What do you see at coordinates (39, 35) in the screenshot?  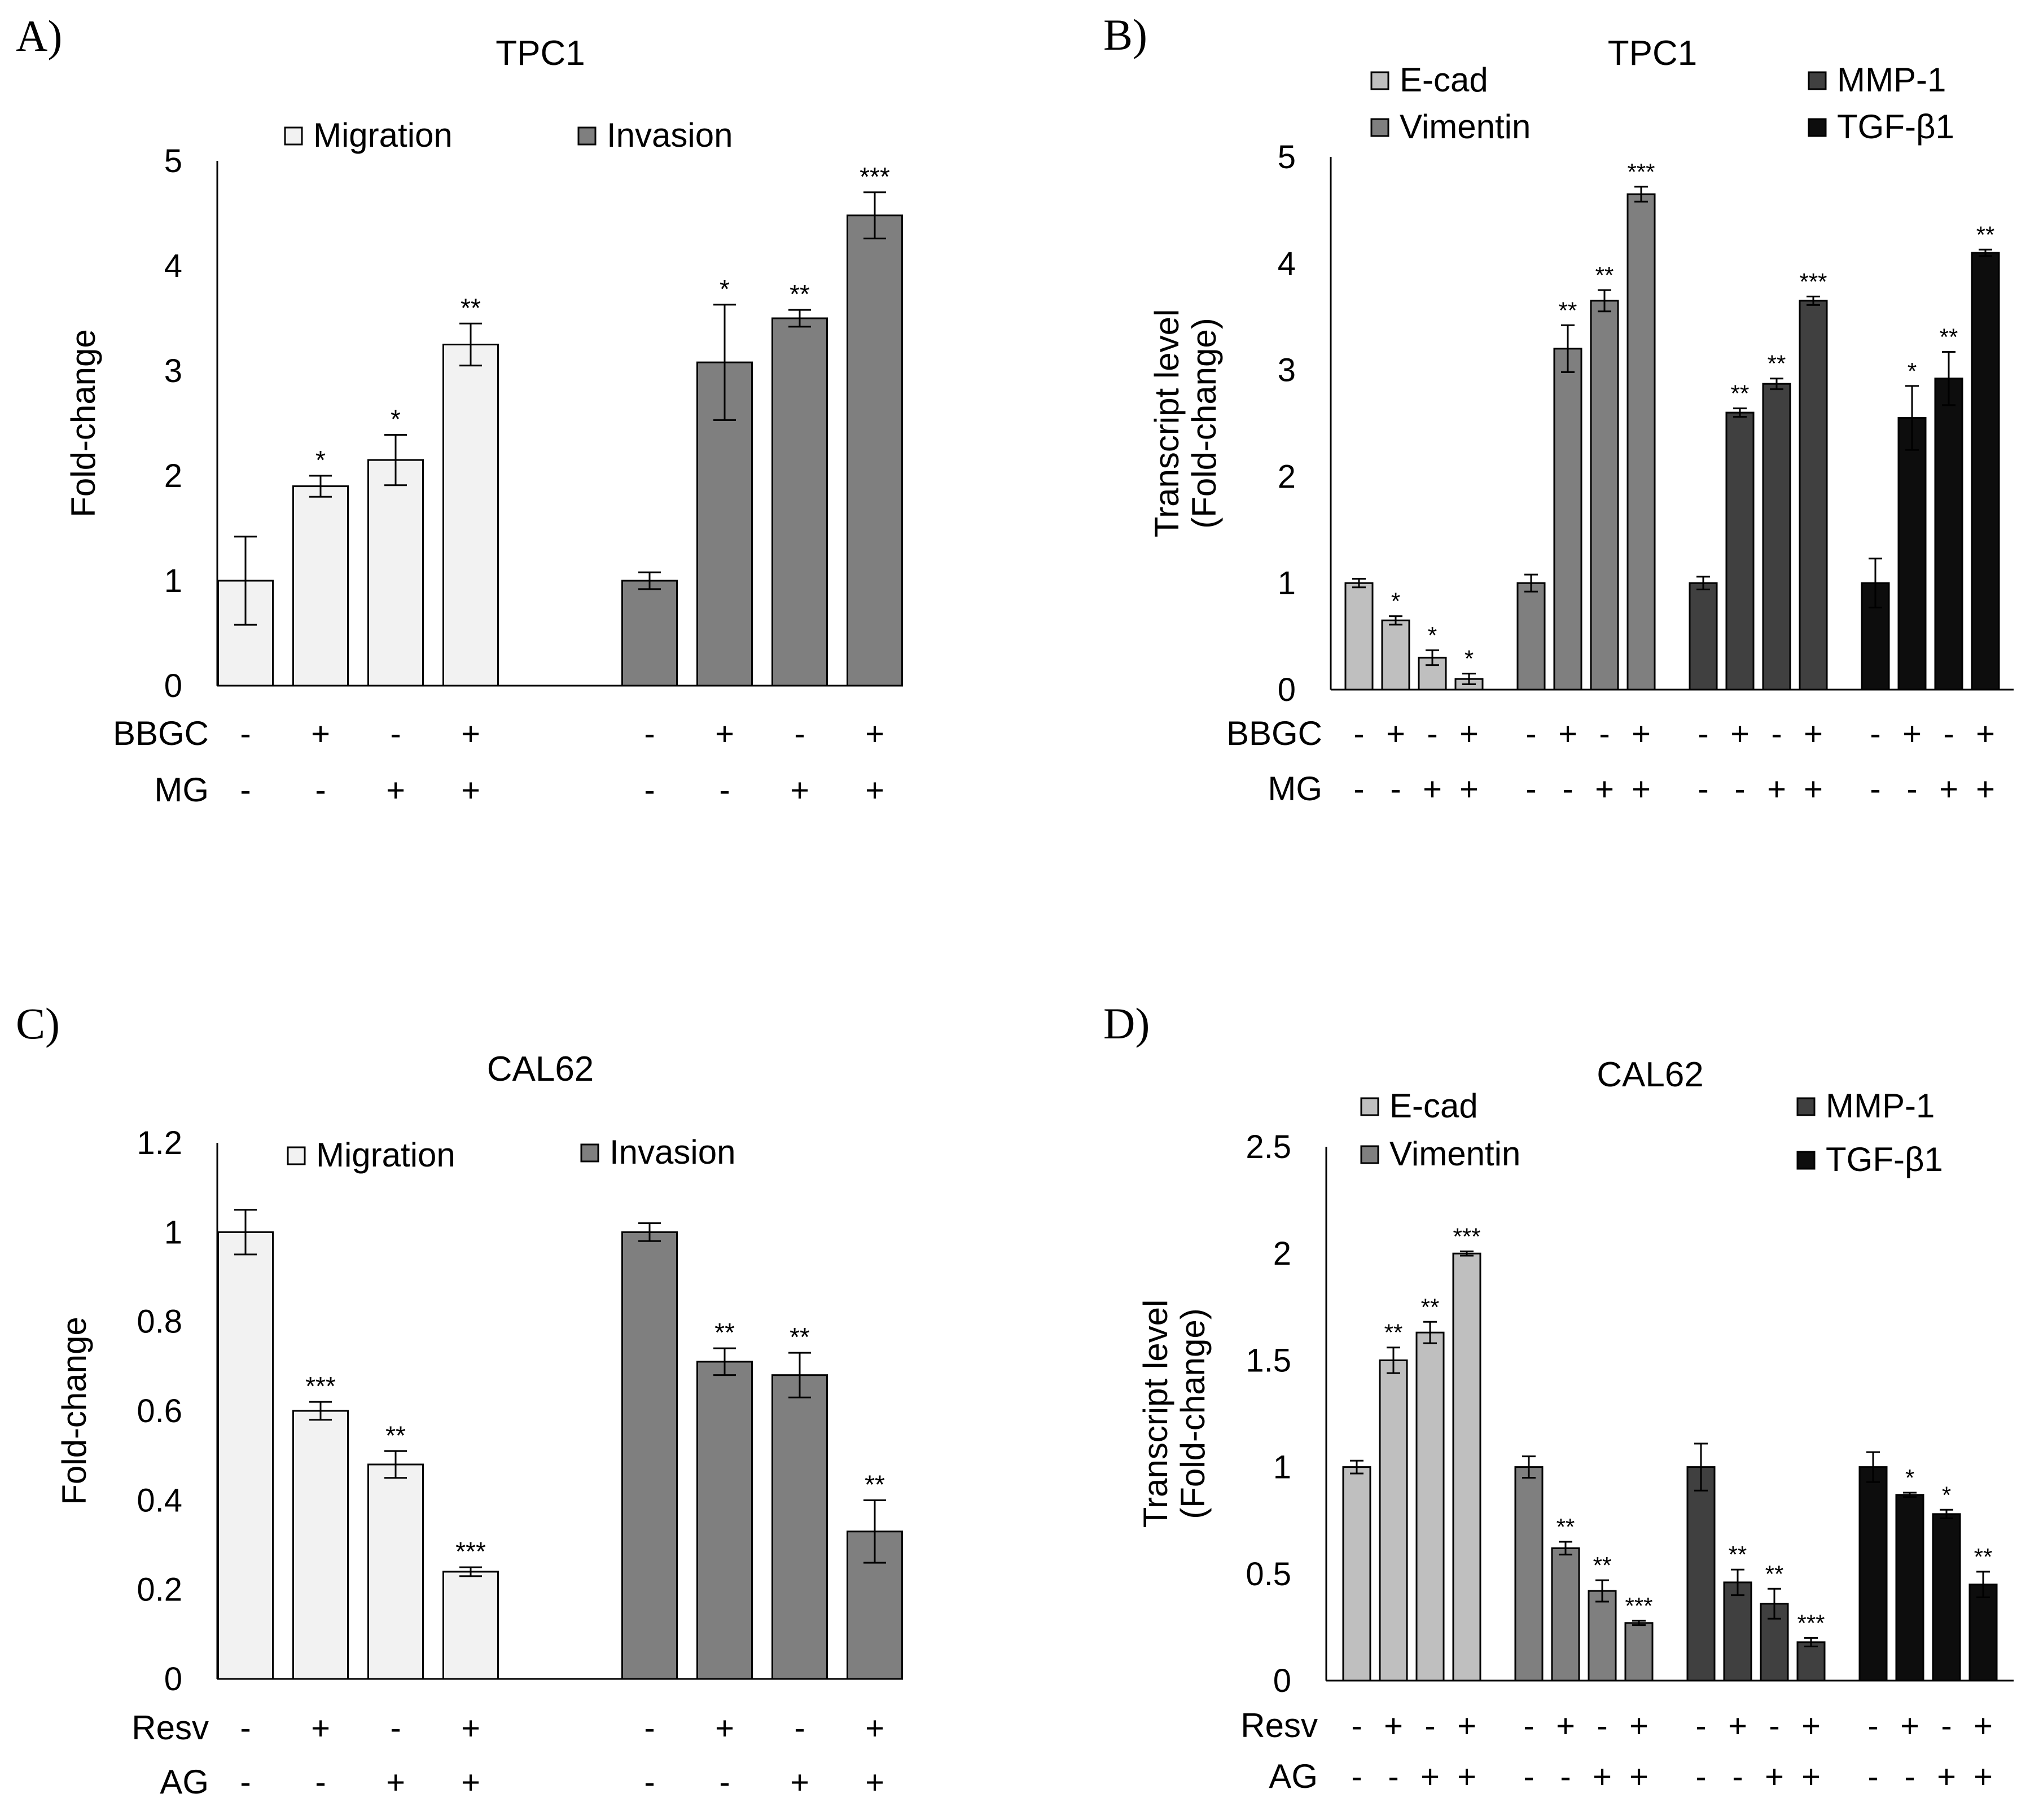 I see `panel-label: A)` at bounding box center [39, 35].